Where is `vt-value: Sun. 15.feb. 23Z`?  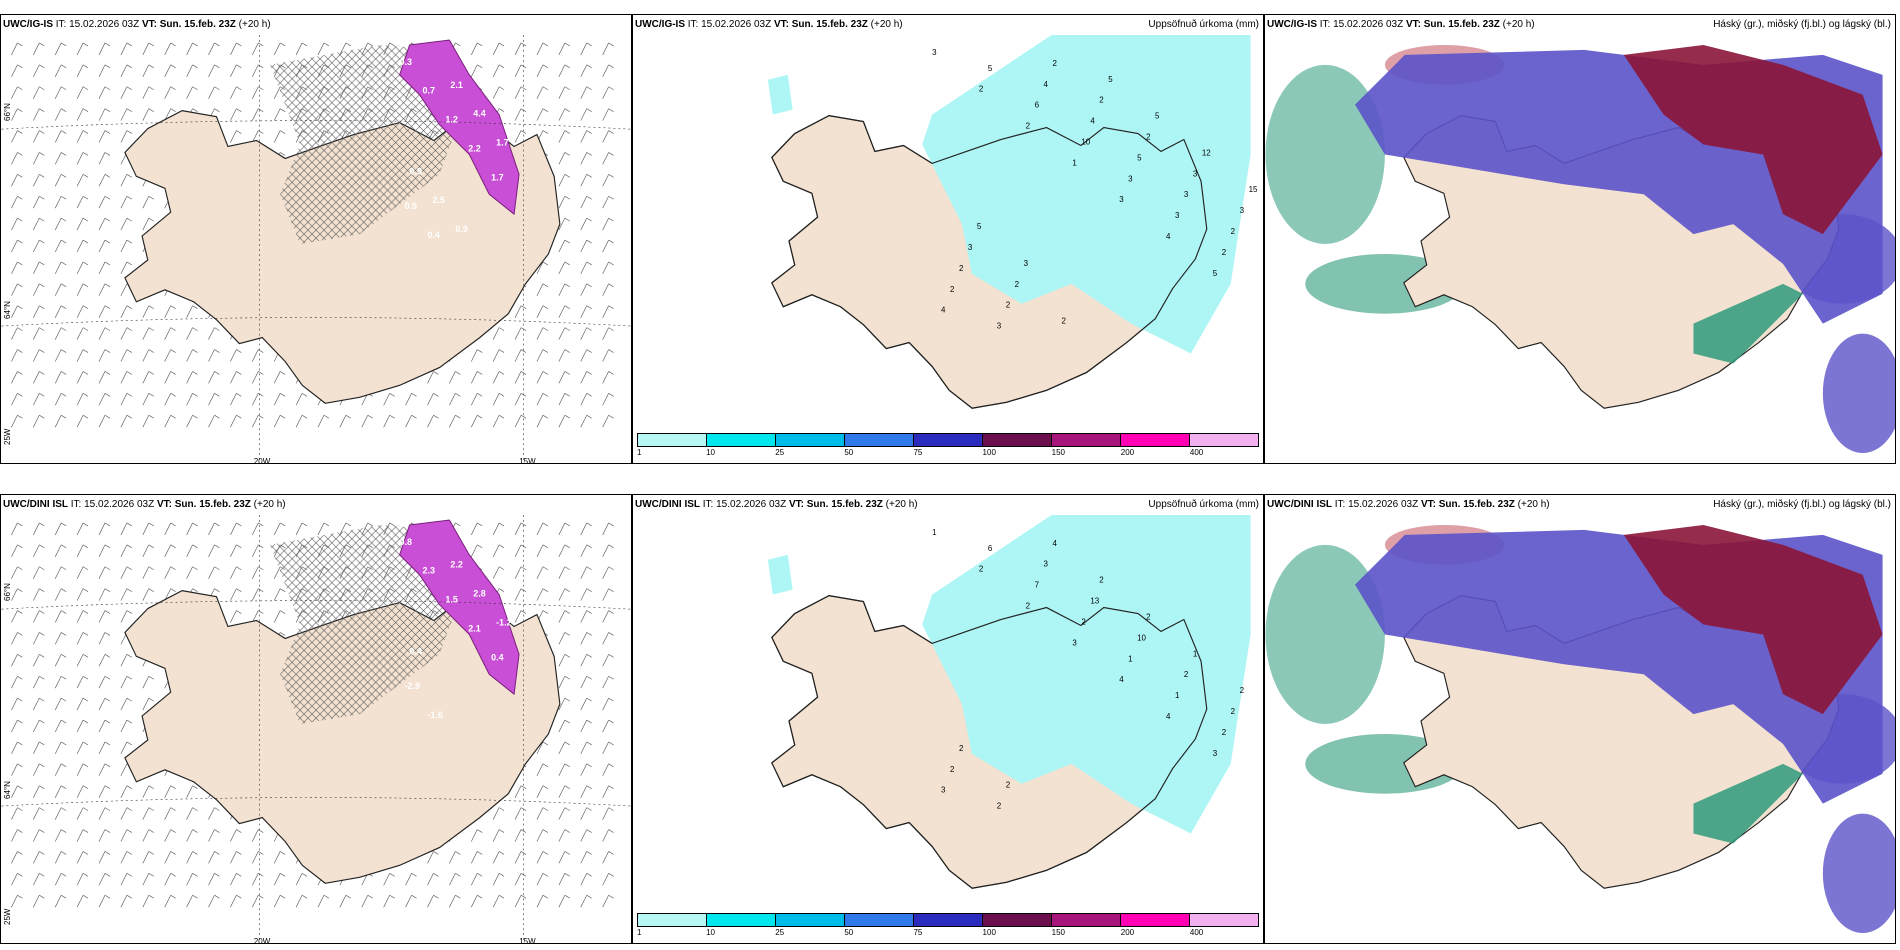 vt-value: Sun. 15.feb. 23Z is located at coordinates (212, 504).